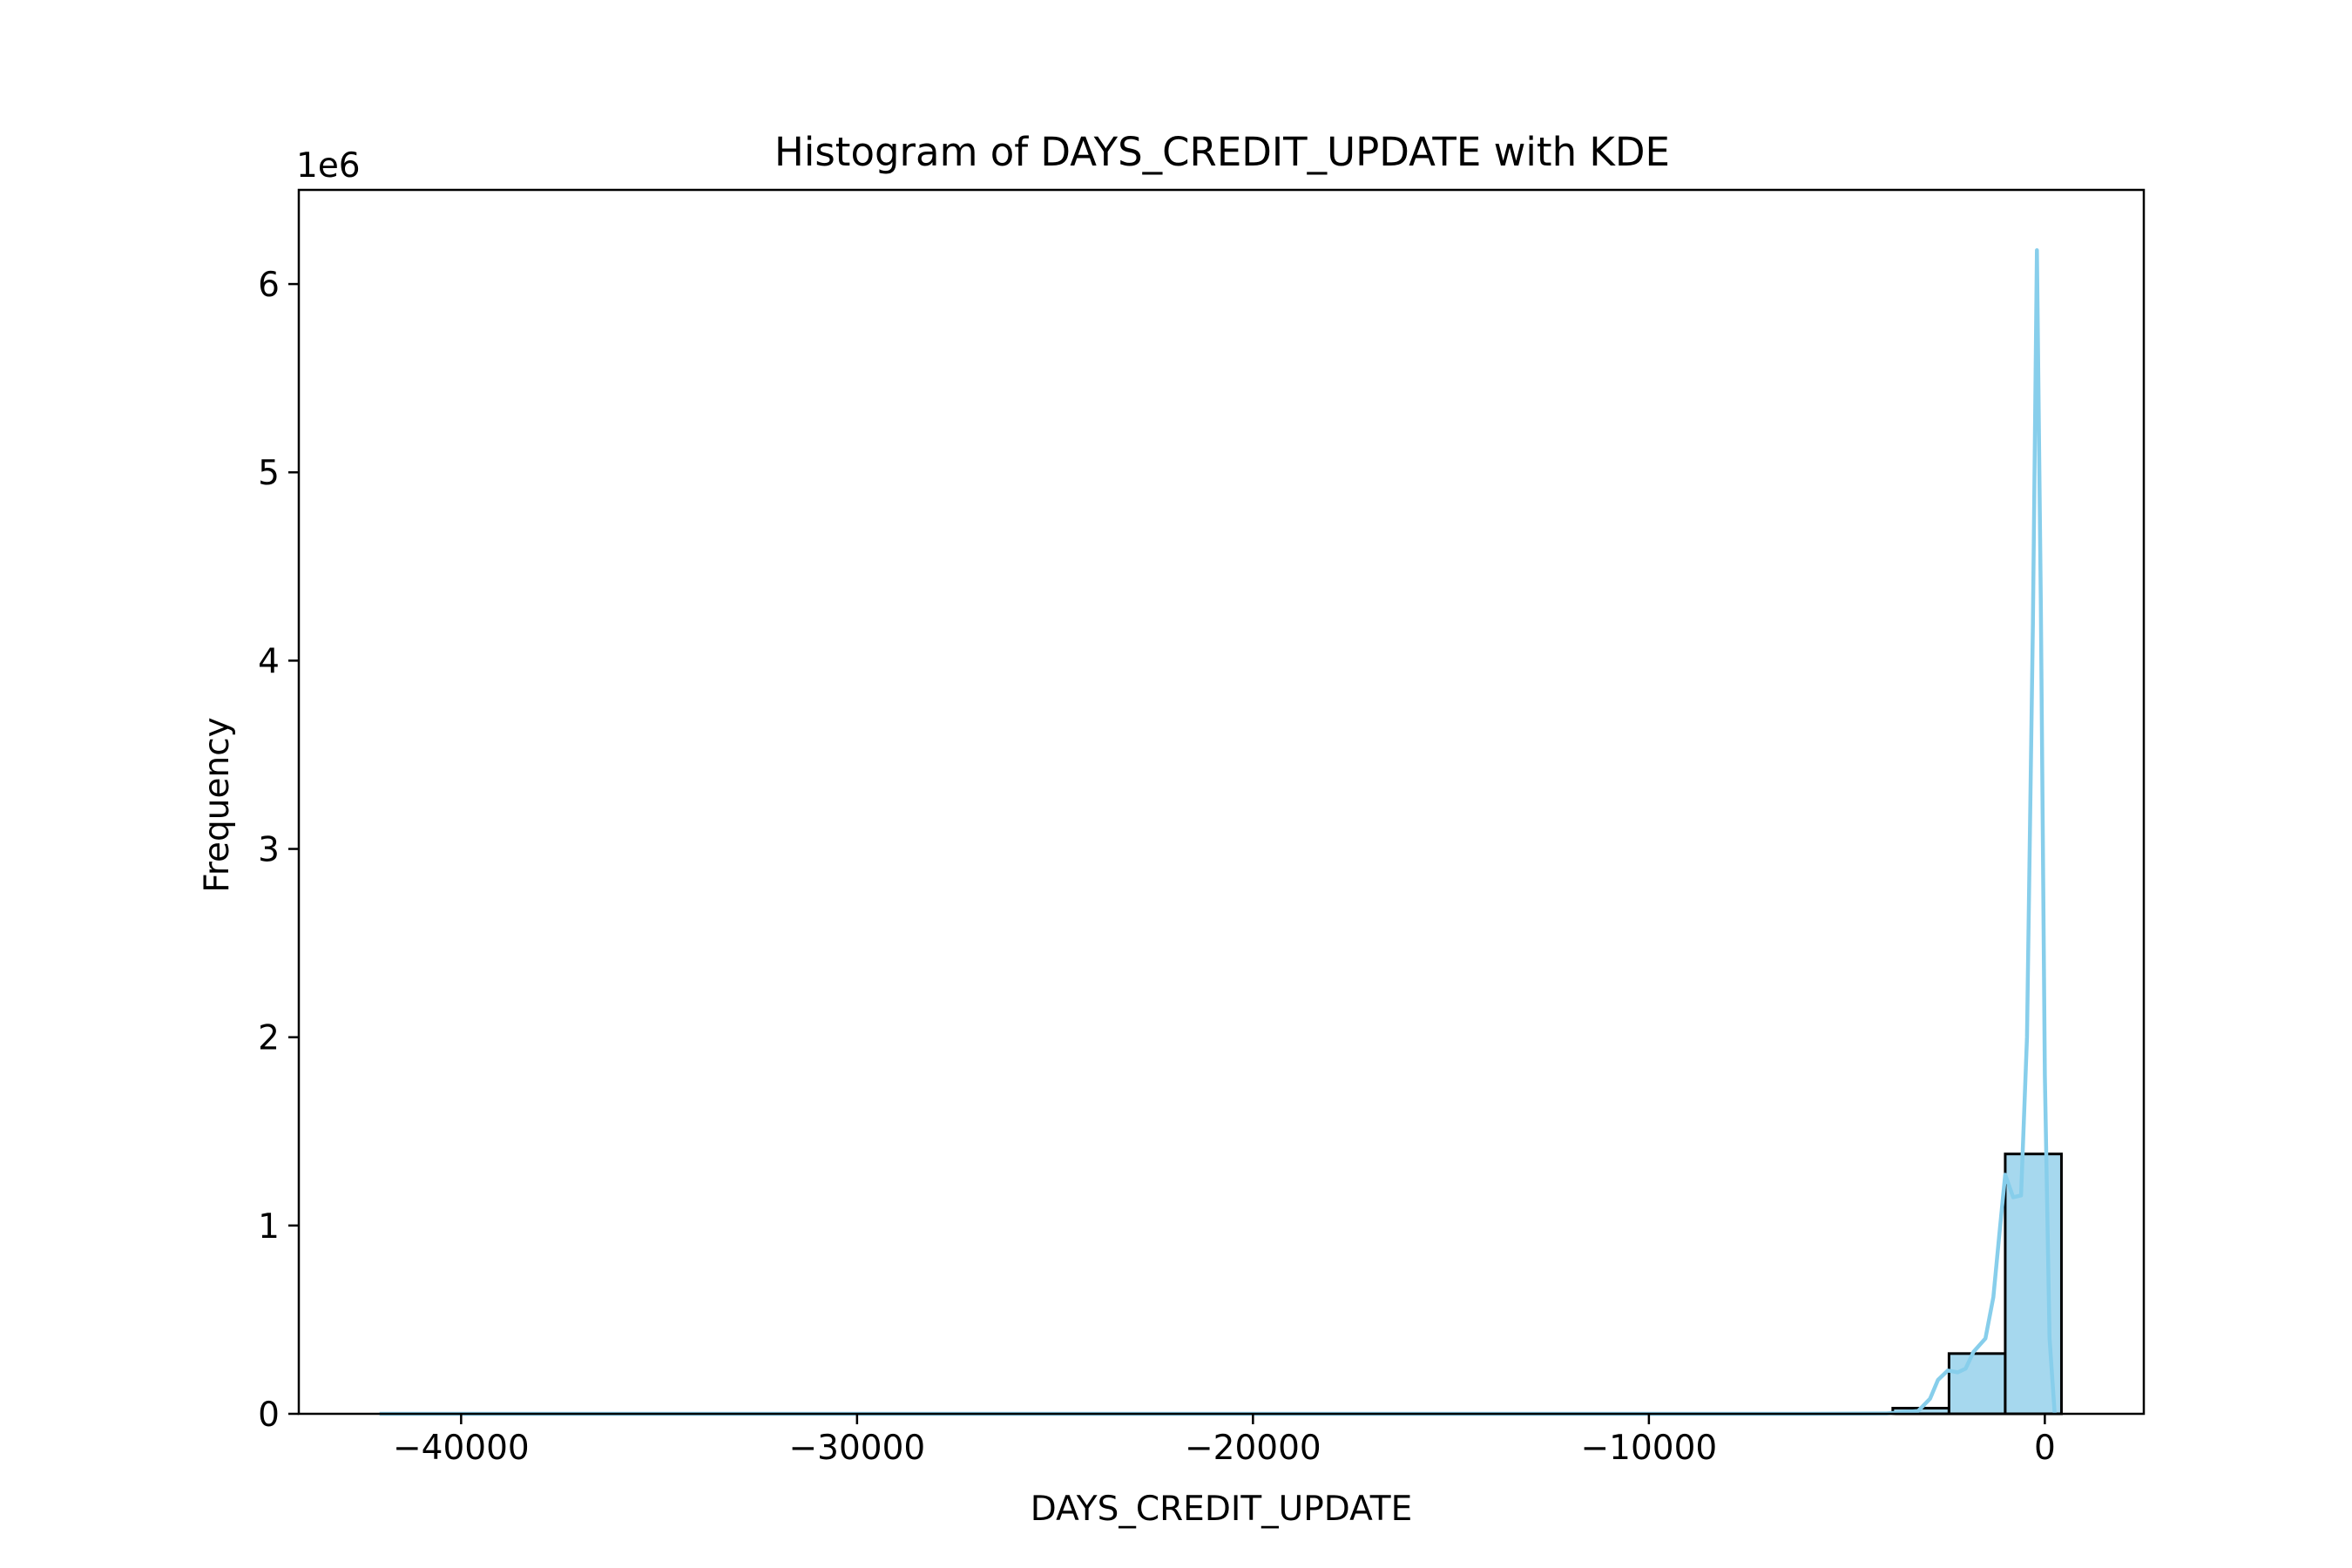 This screenshot has width=2352, height=1568. What do you see at coordinates (1221, 1284) in the screenshot?
I see `histogram-bars` at bounding box center [1221, 1284].